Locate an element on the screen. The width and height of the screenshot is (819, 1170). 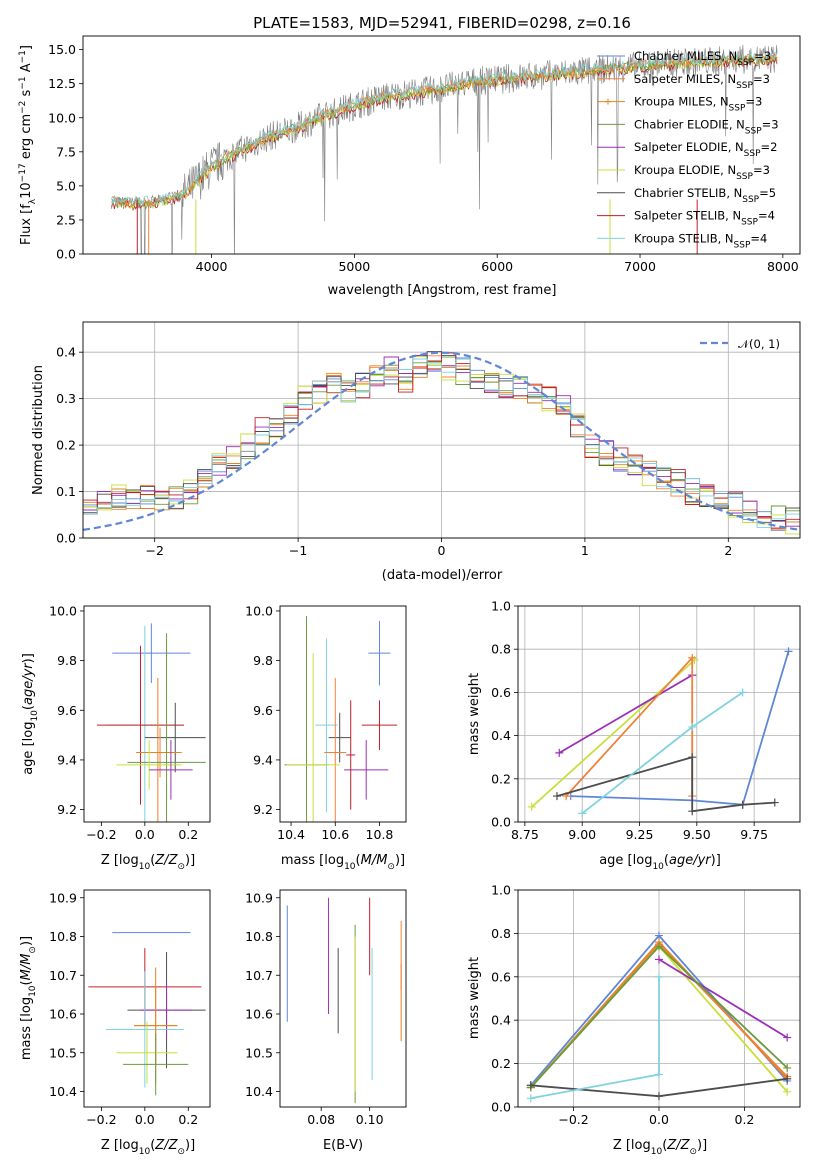
x-tick-label: 10.8 is located at coordinates (380, 834).